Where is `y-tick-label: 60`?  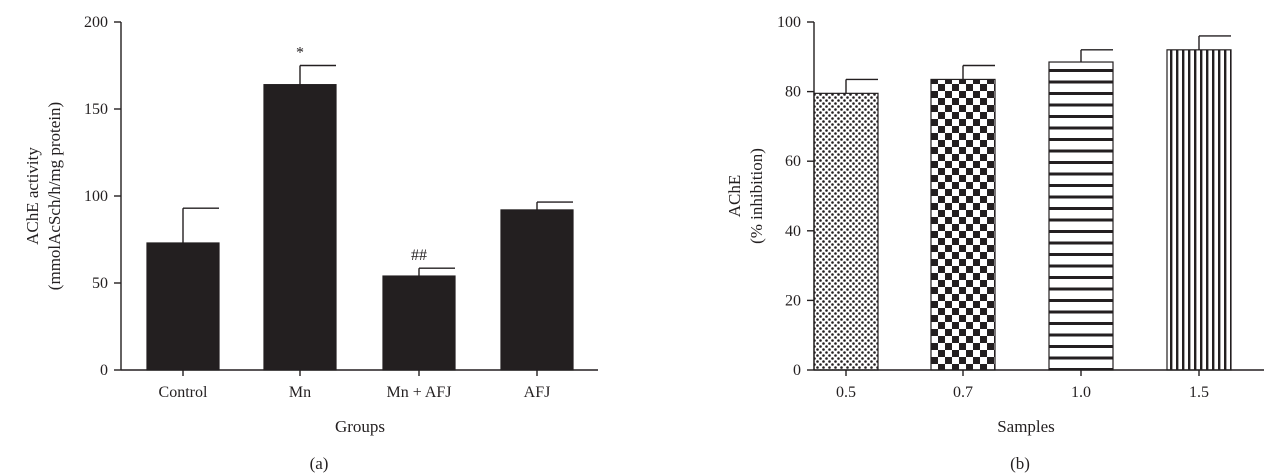
y-tick-label: 60 is located at coordinates (793, 161).